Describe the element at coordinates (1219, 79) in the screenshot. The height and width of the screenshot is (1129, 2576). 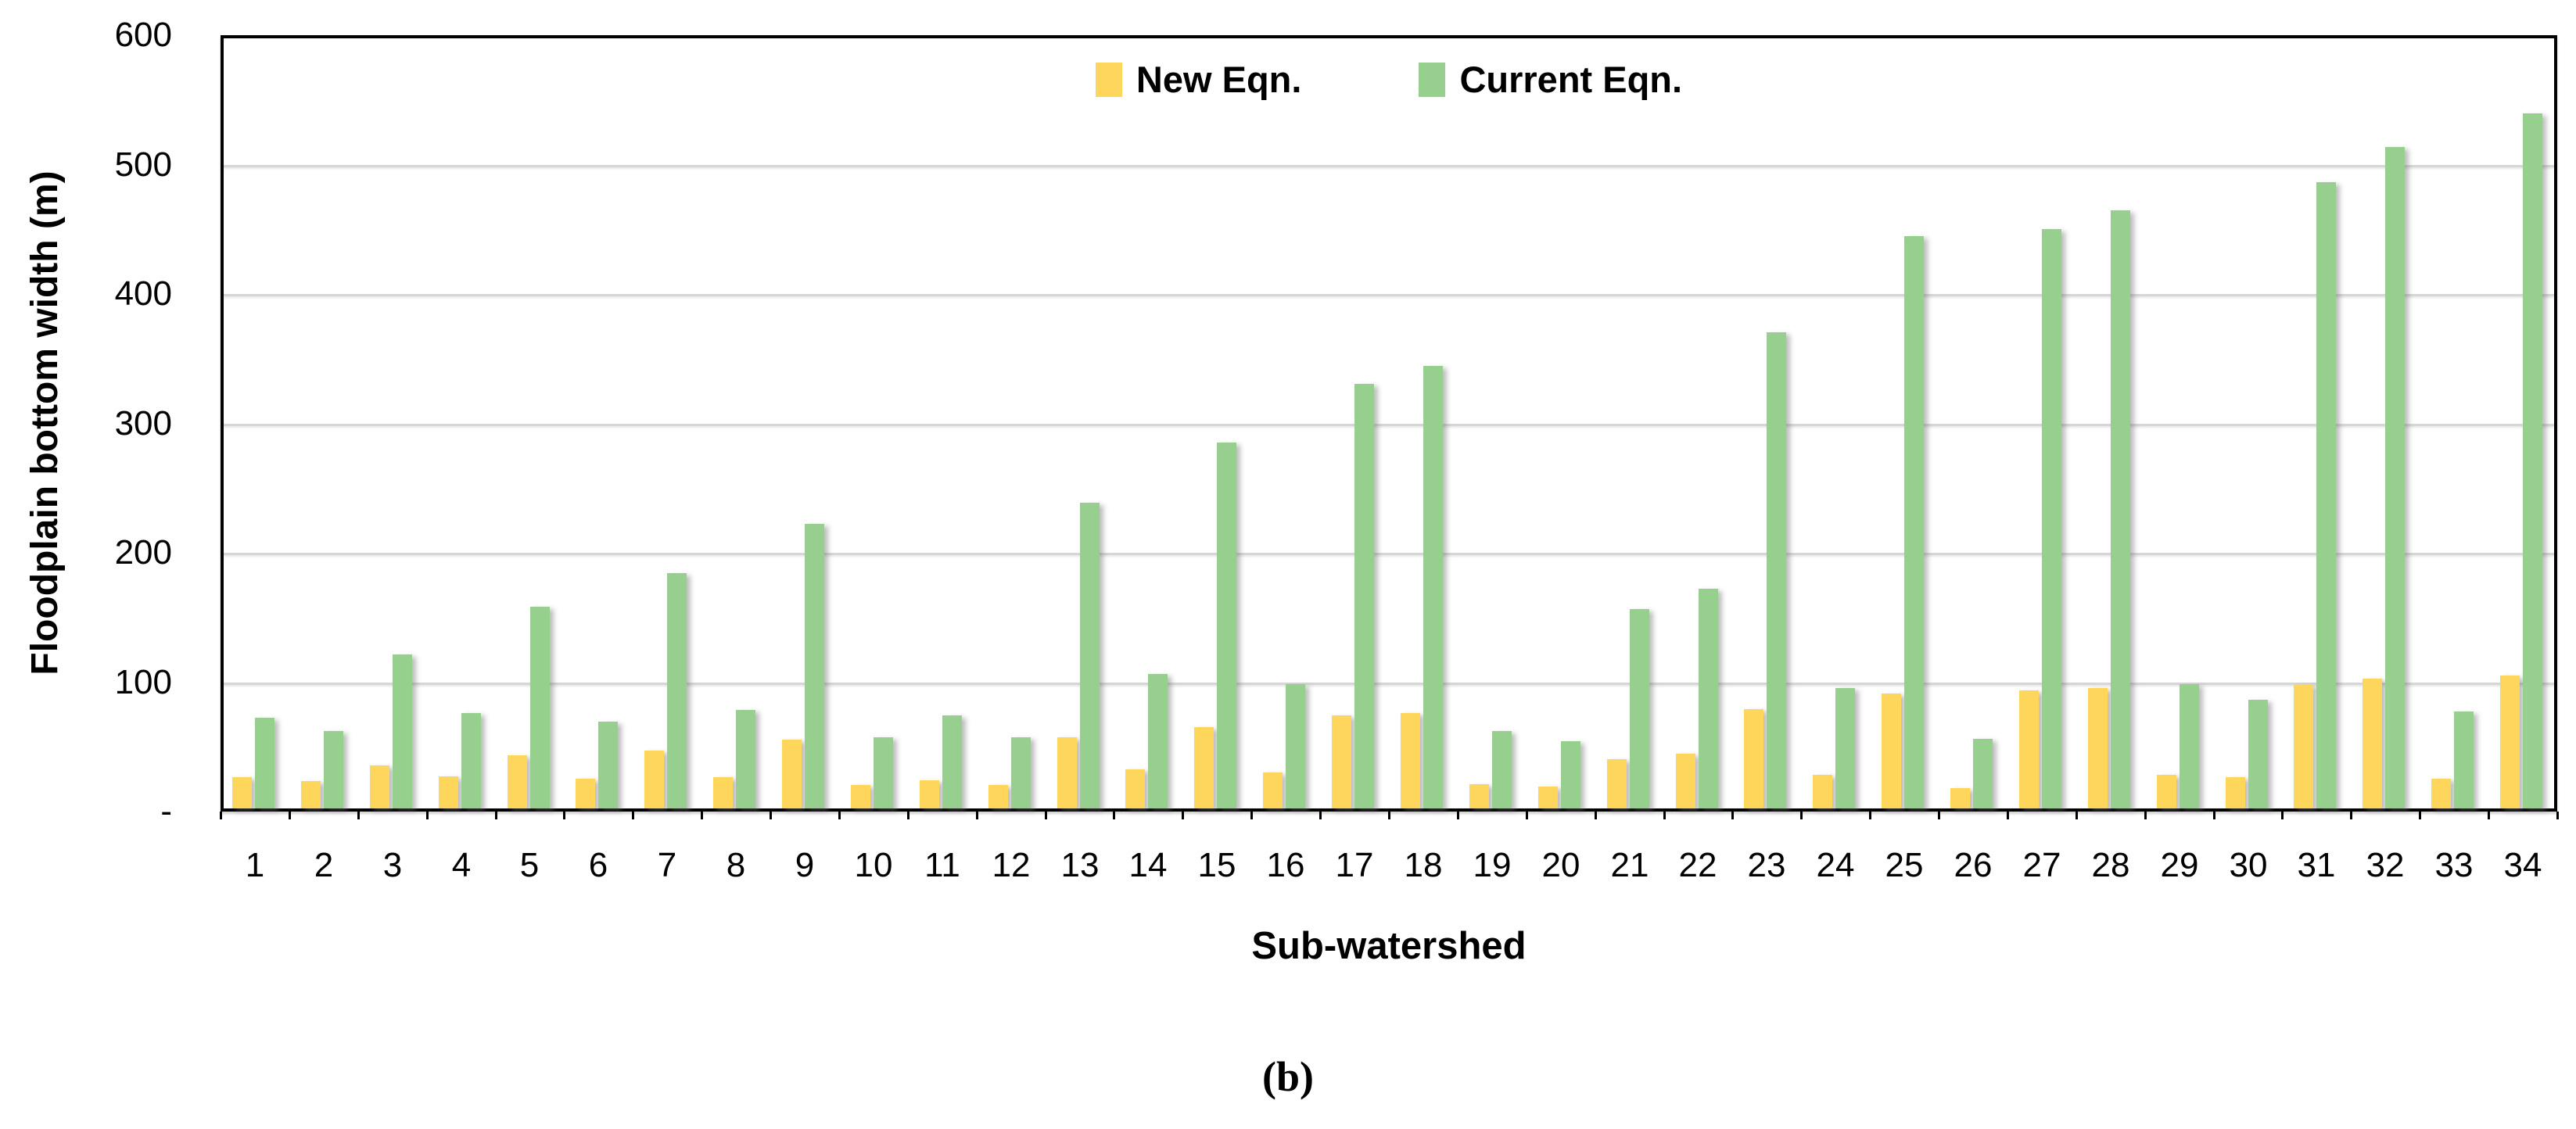
I see `legend-label-new-eqn: New Eqn.` at that location.